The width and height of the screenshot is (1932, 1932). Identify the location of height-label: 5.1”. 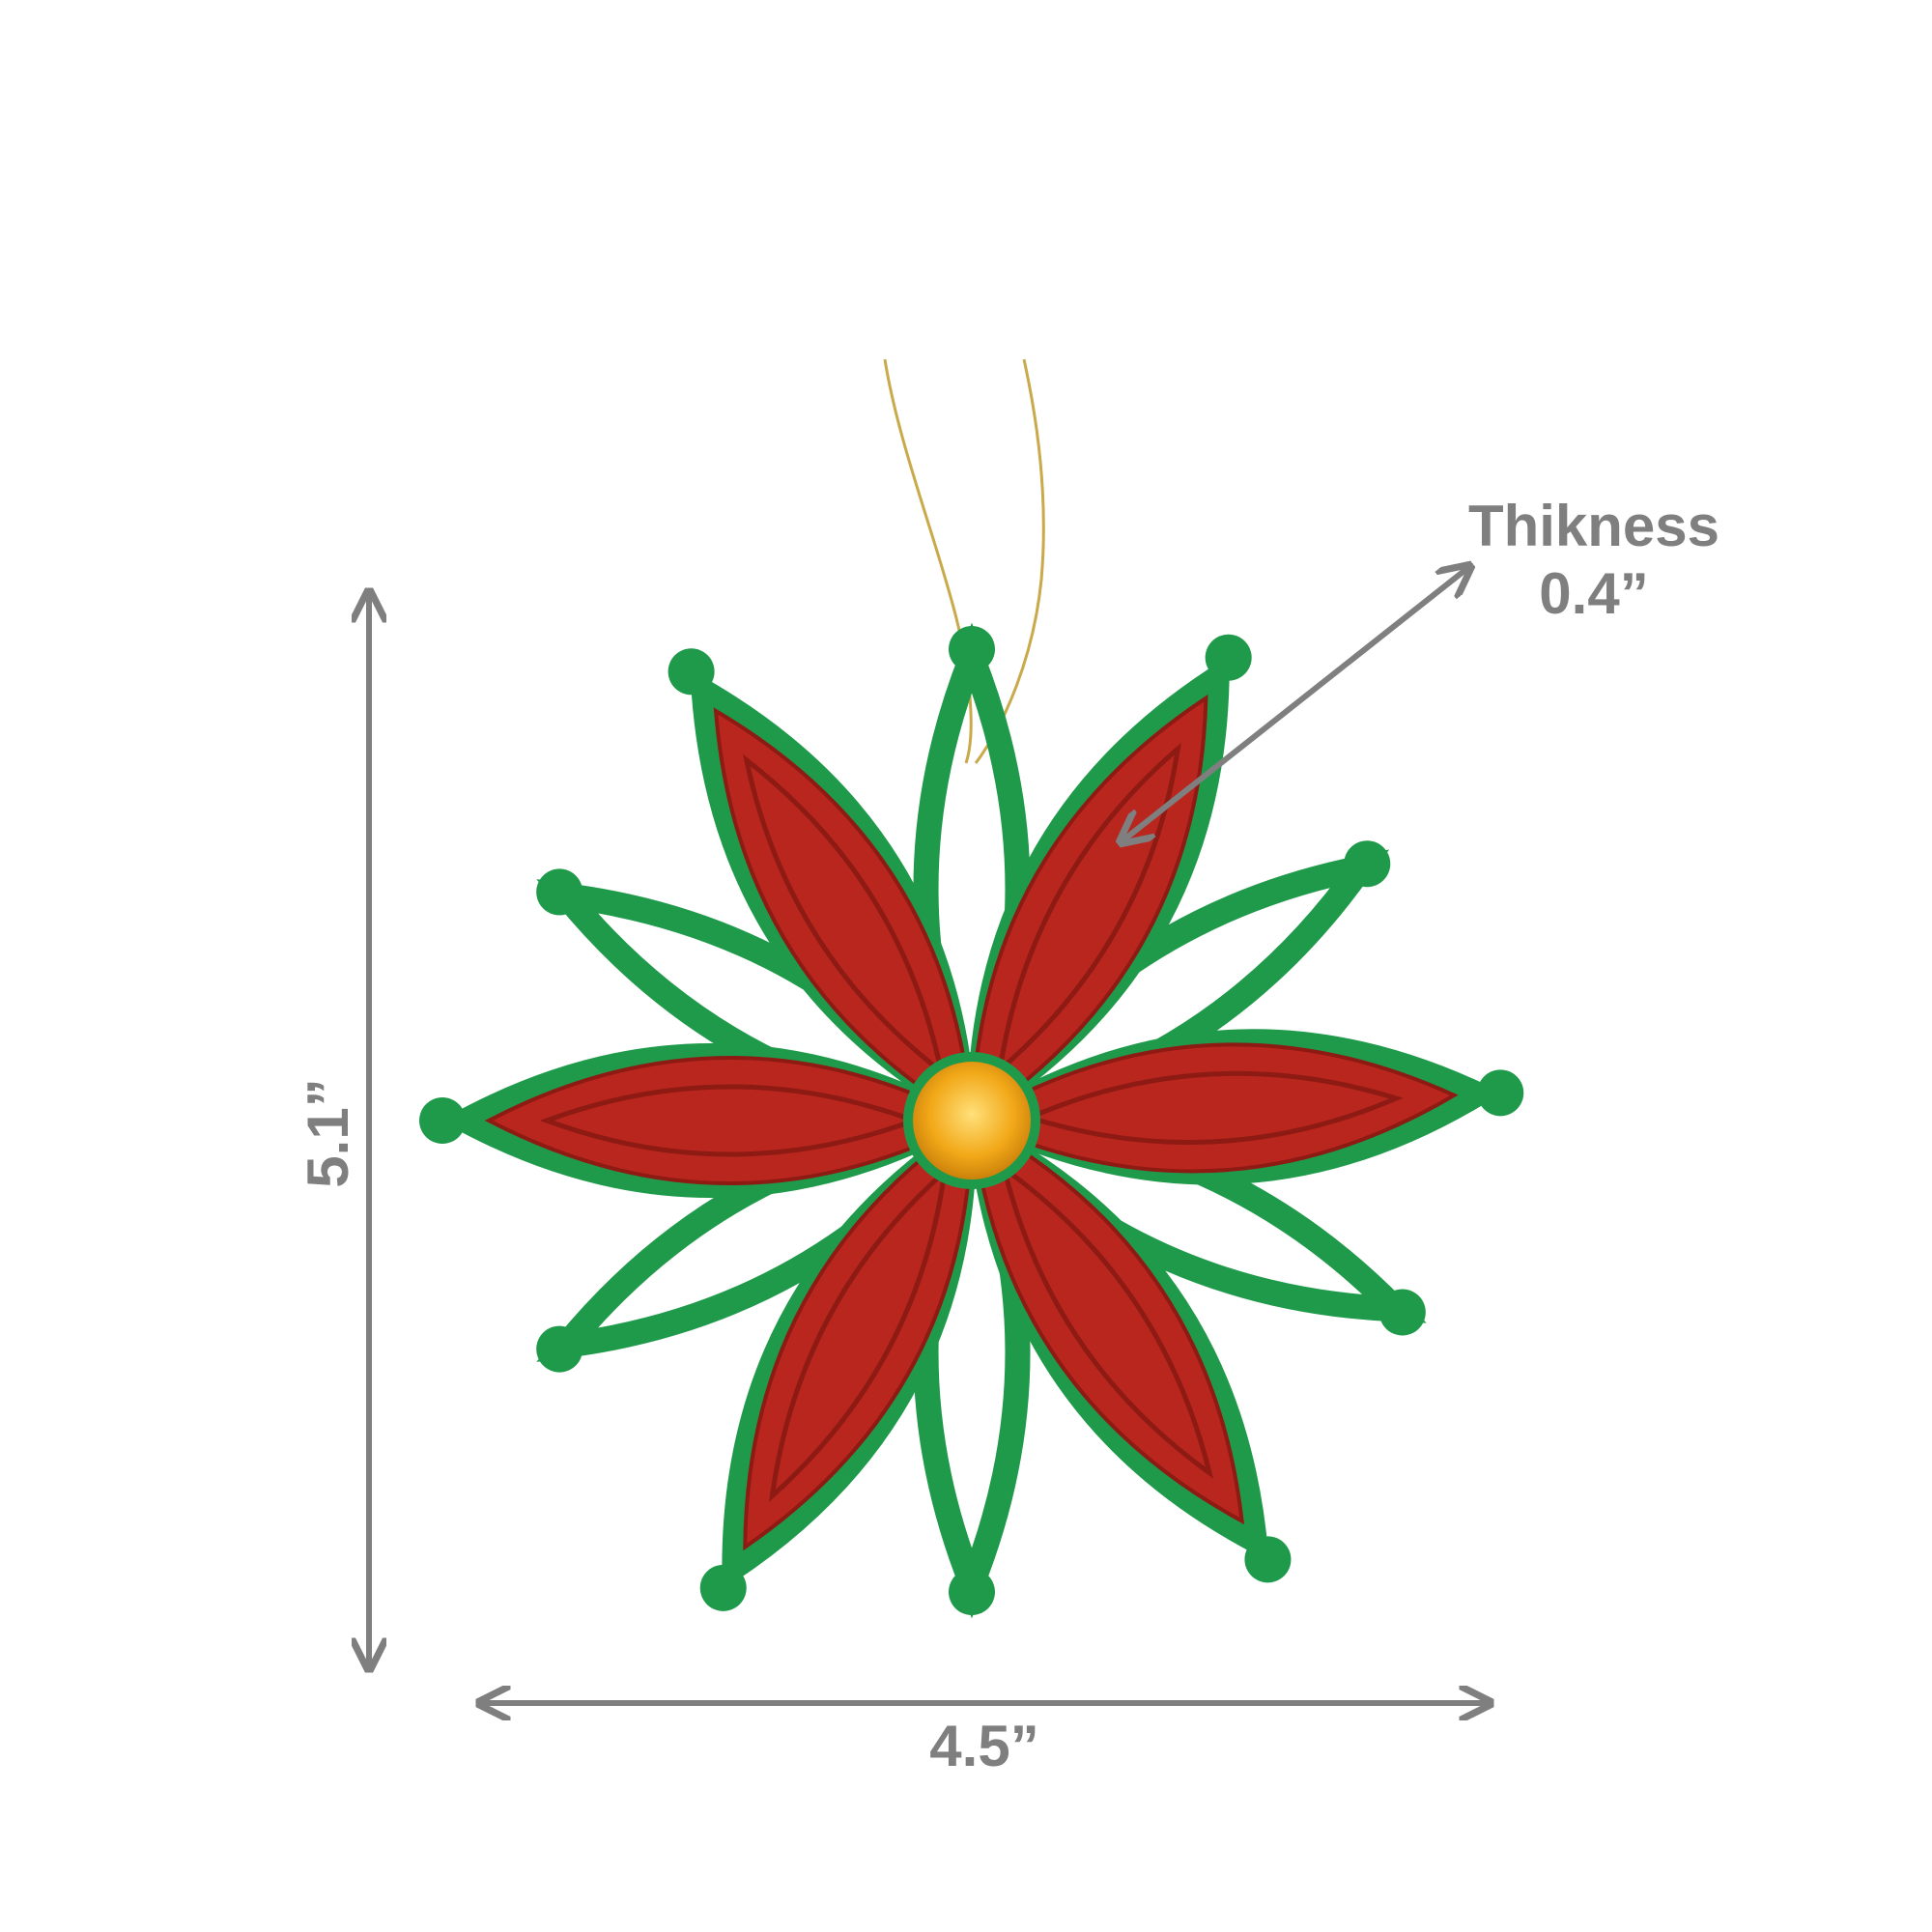
(328, 1133).